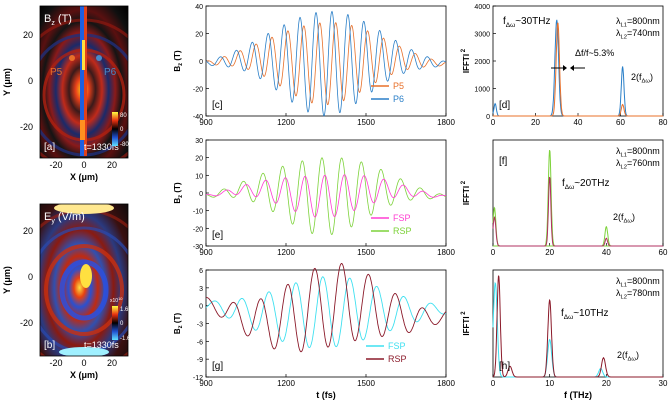 The image size is (668, 404). Describe the element at coordinates (123, 116) in the screenshot. I see `panel-a-cbar-tick: 80` at that location.